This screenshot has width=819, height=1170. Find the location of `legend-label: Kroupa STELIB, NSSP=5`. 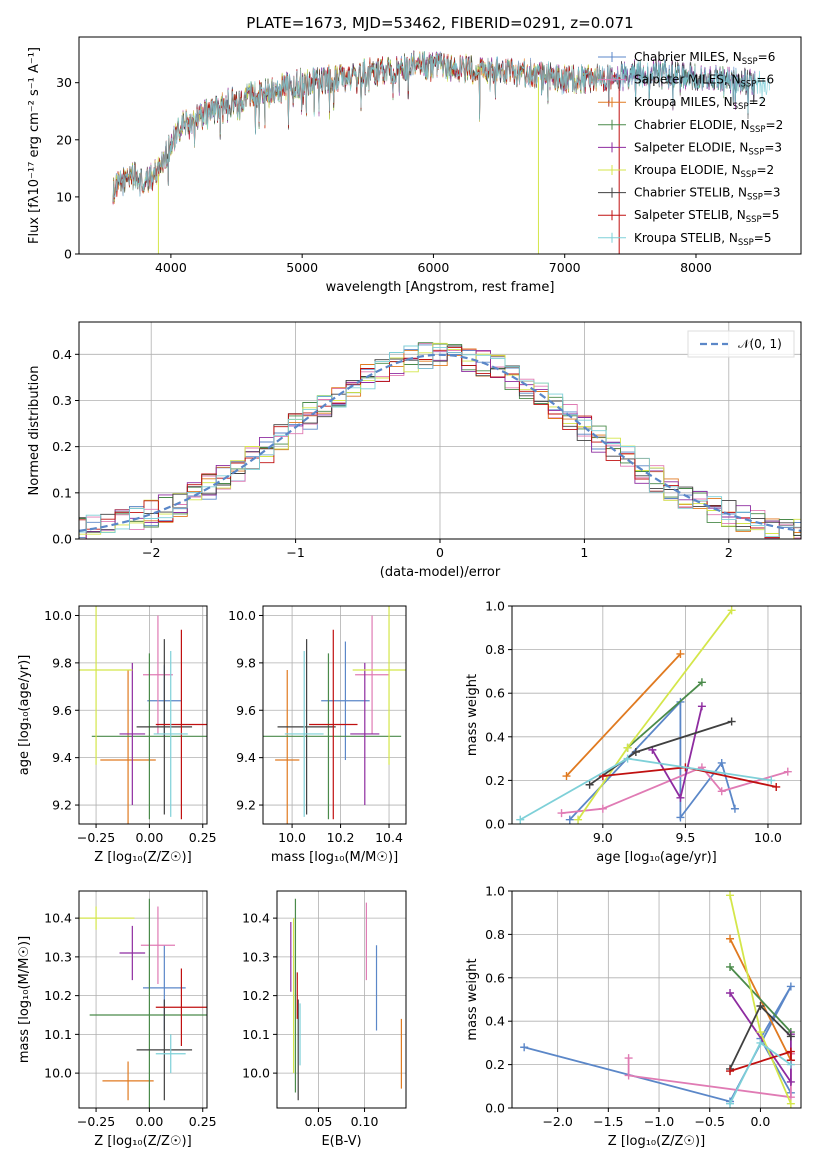

legend-label: Kroupa STELIB, NSSP=5 is located at coordinates (703, 239).